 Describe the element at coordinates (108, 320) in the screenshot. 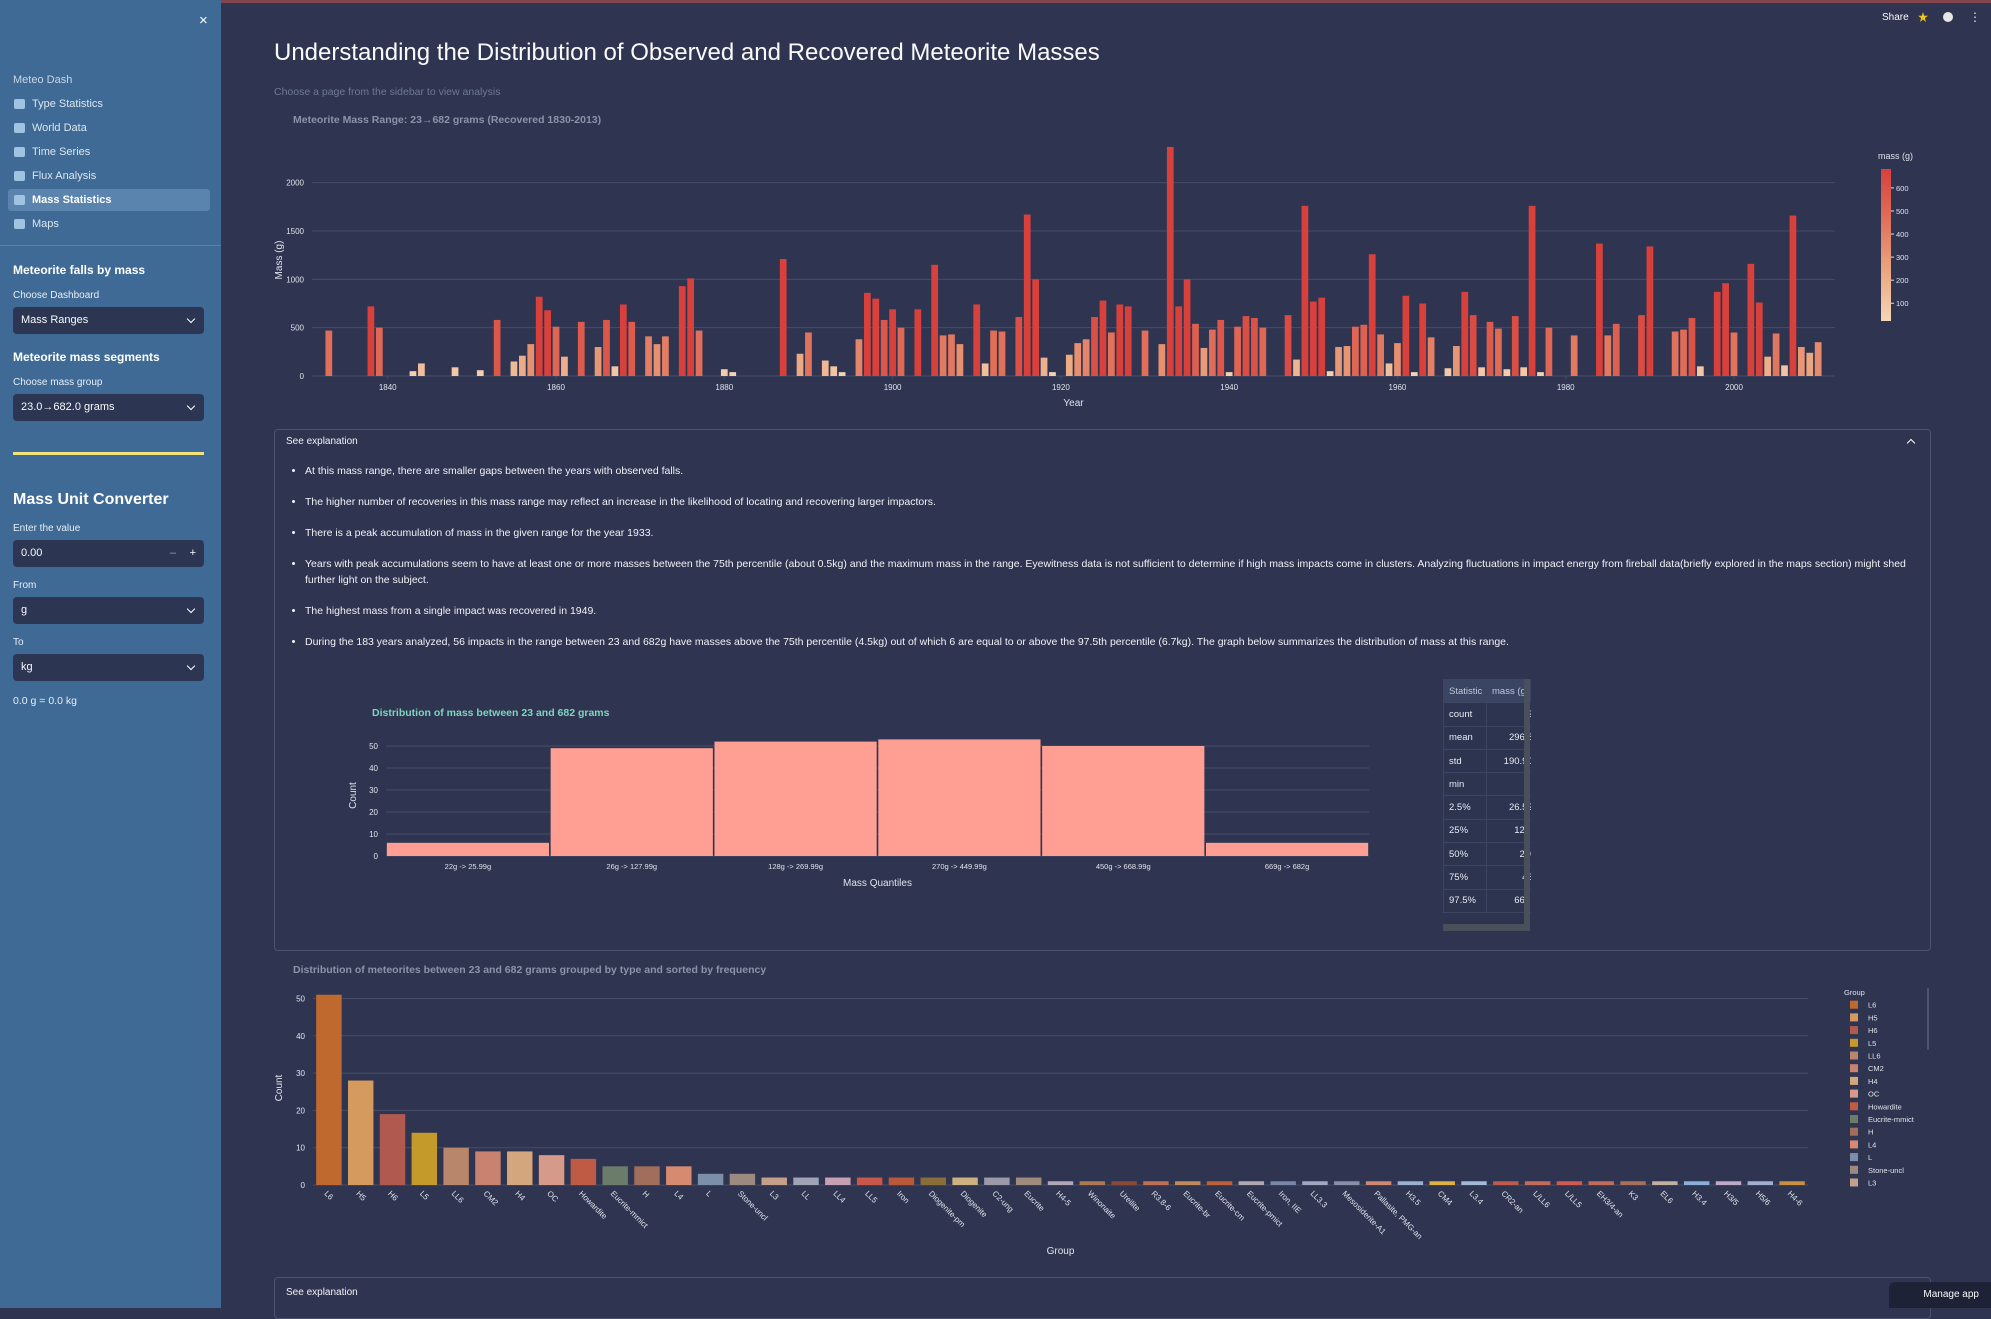

I see `dashboard-select: Mass Ranges` at that location.